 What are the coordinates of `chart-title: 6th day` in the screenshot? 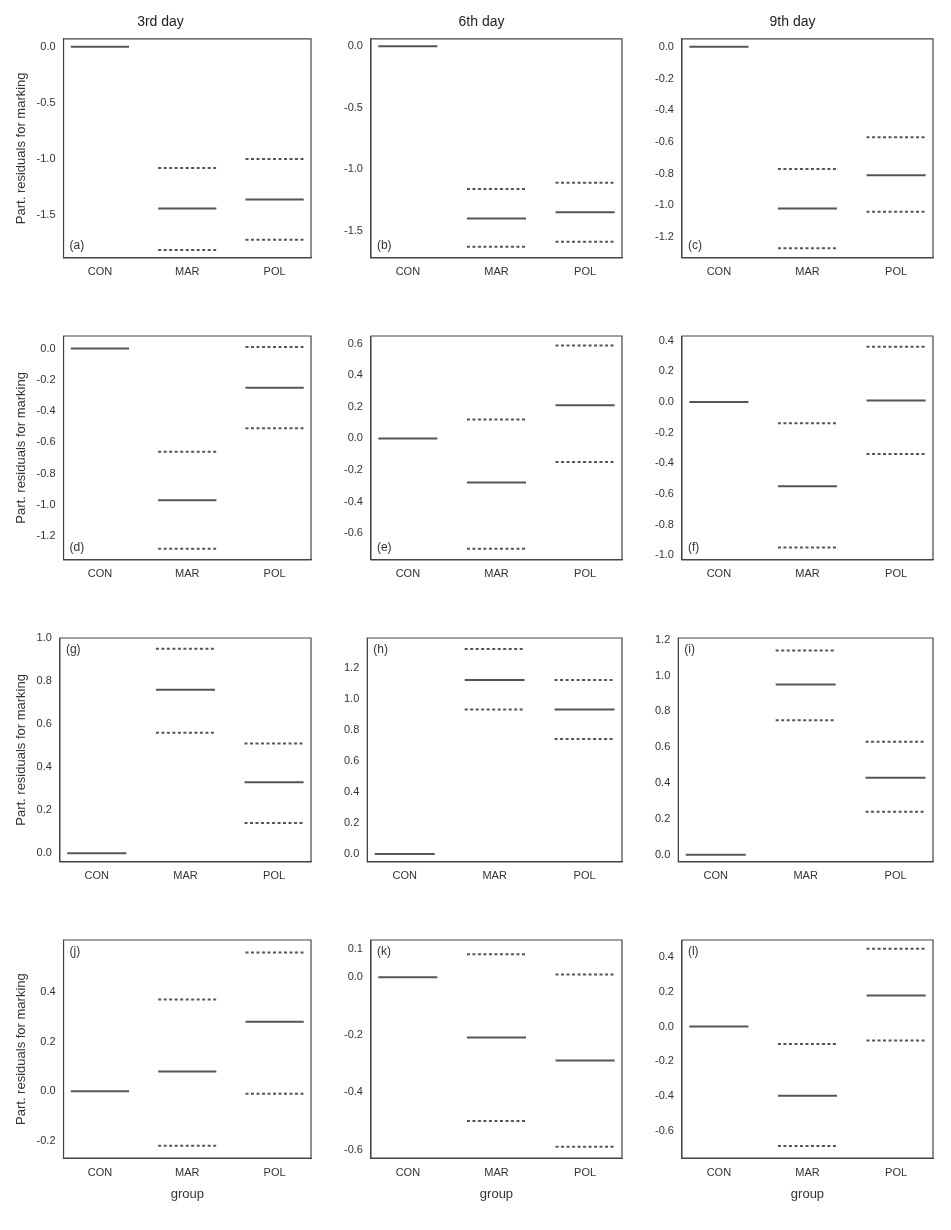 It's located at (481, 21).